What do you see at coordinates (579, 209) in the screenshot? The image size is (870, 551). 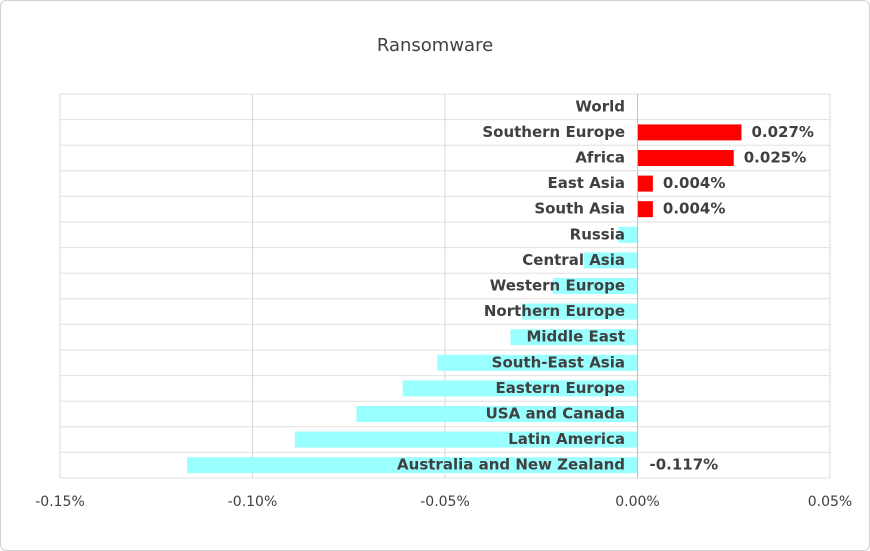 I see `category-label: South Asia` at bounding box center [579, 209].